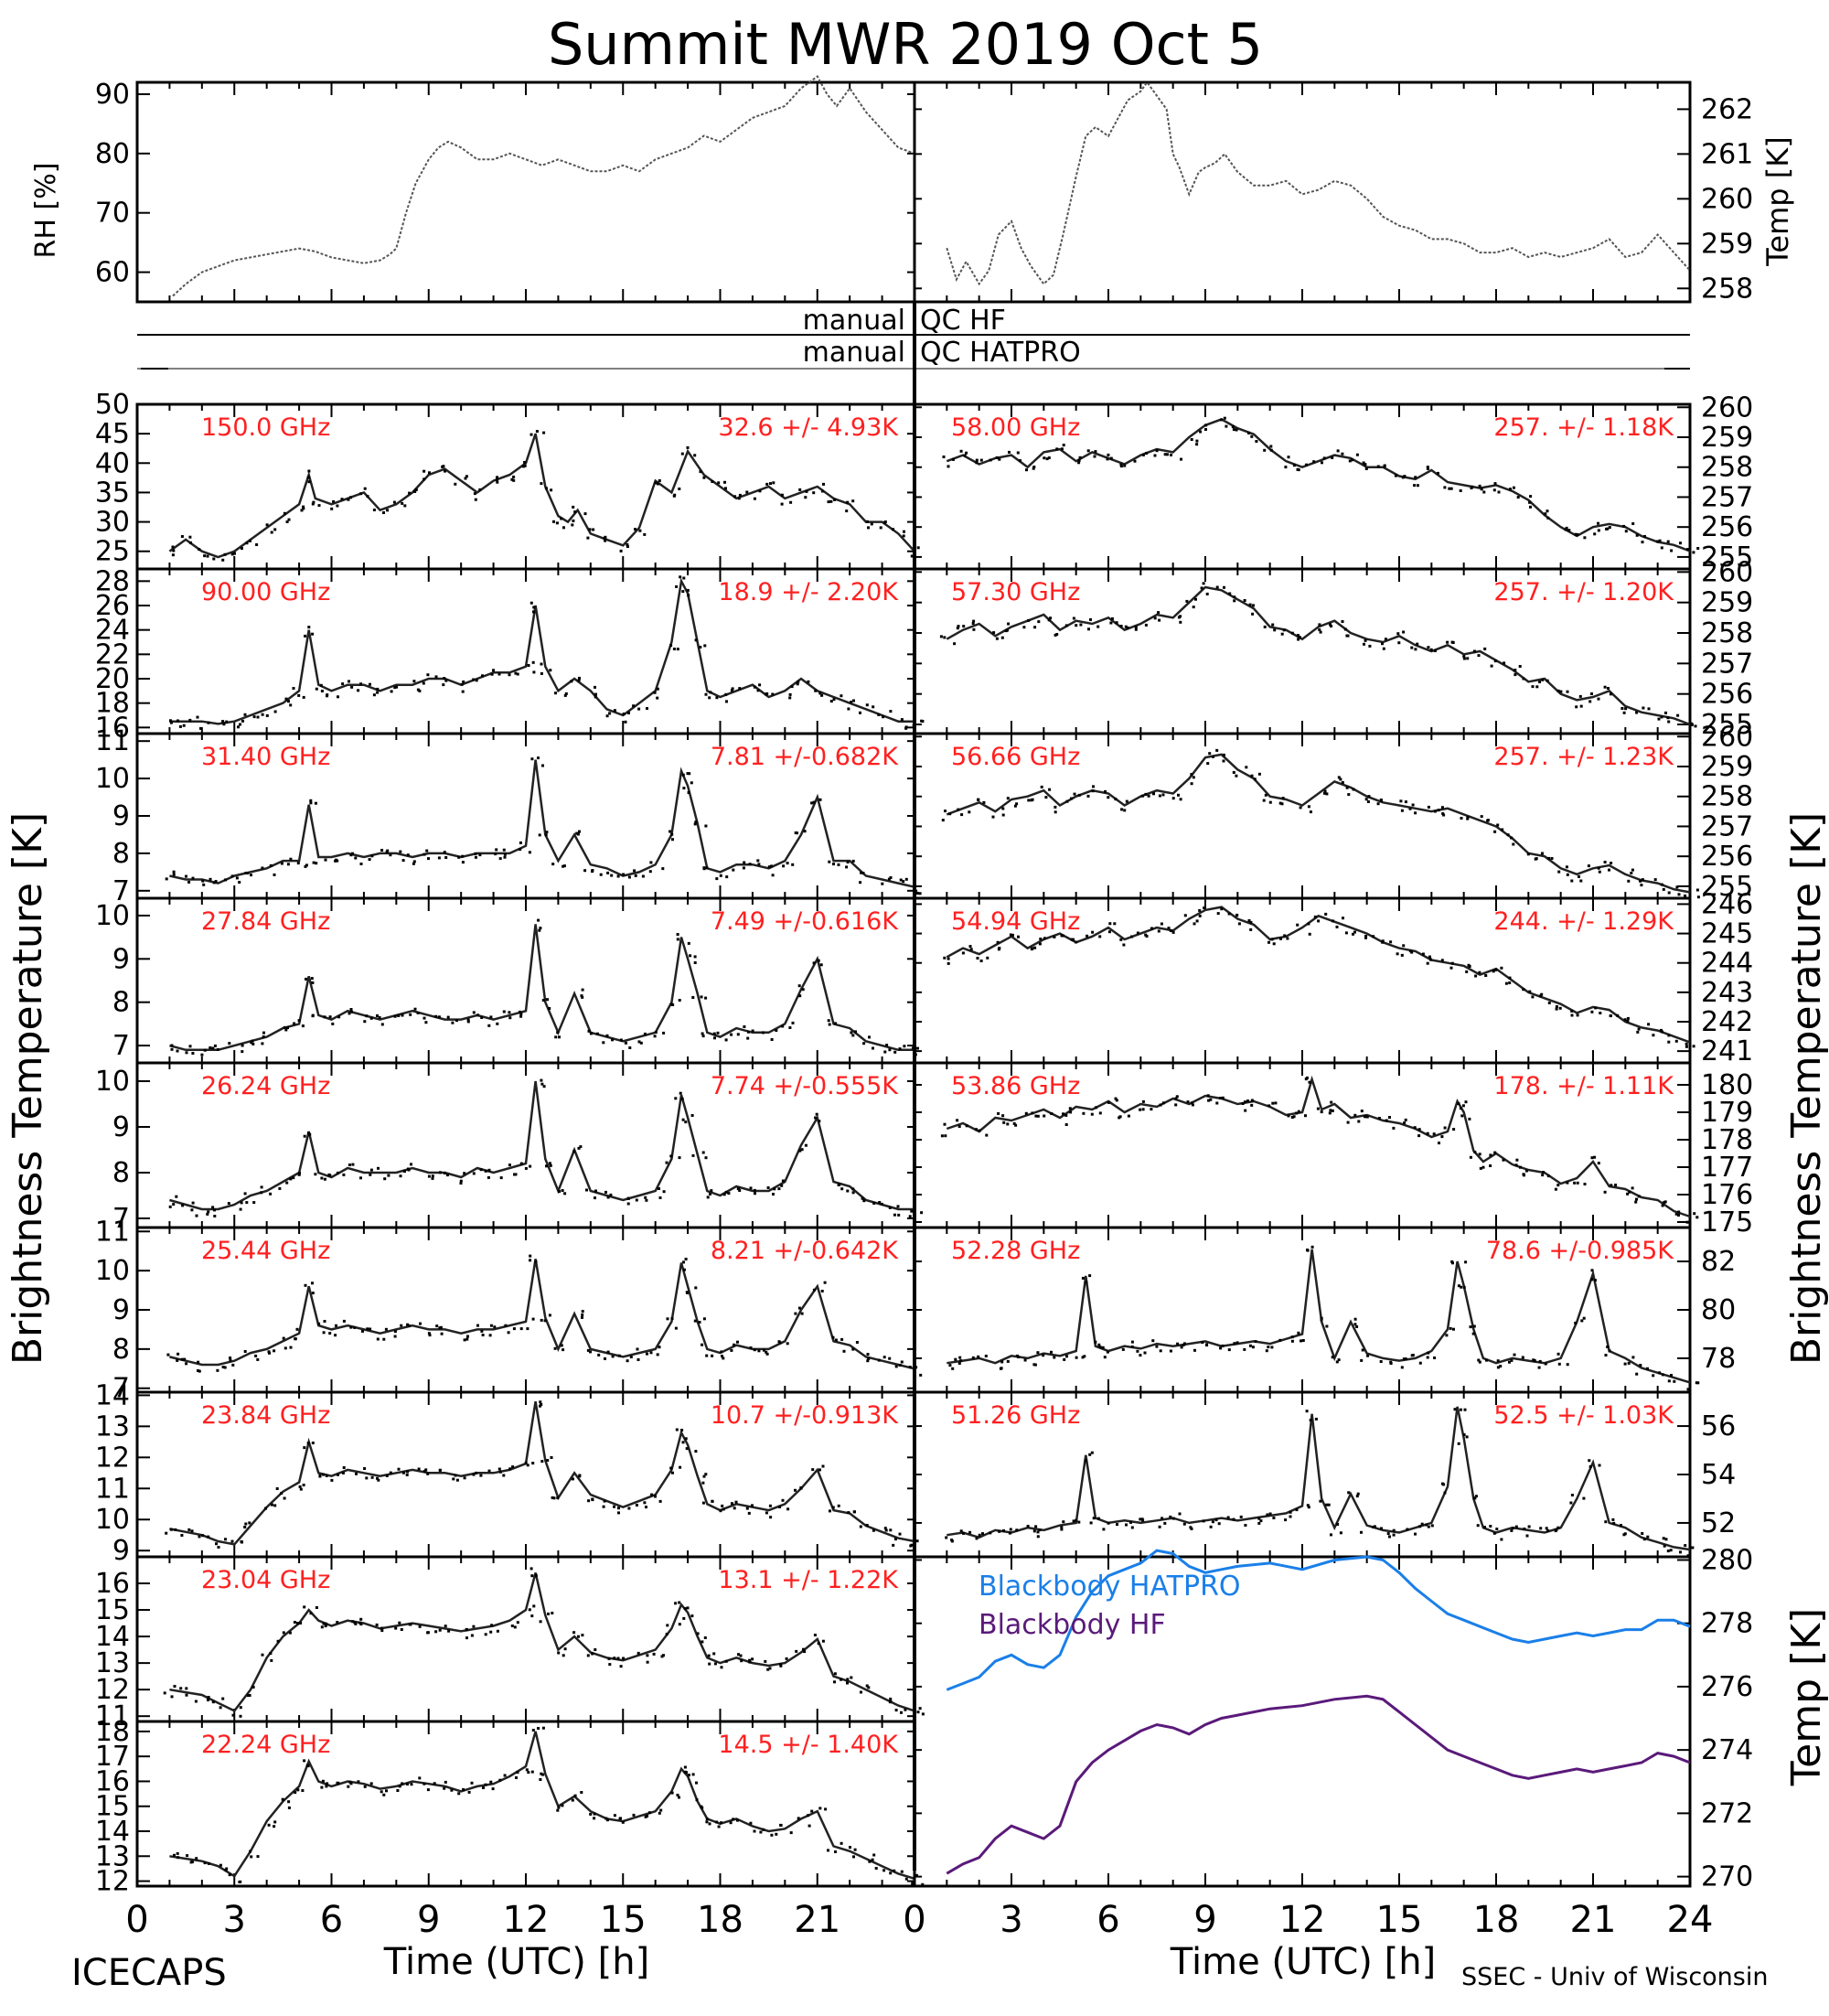  I want to click on x-tick-label: 9, so click(1204, 1920).